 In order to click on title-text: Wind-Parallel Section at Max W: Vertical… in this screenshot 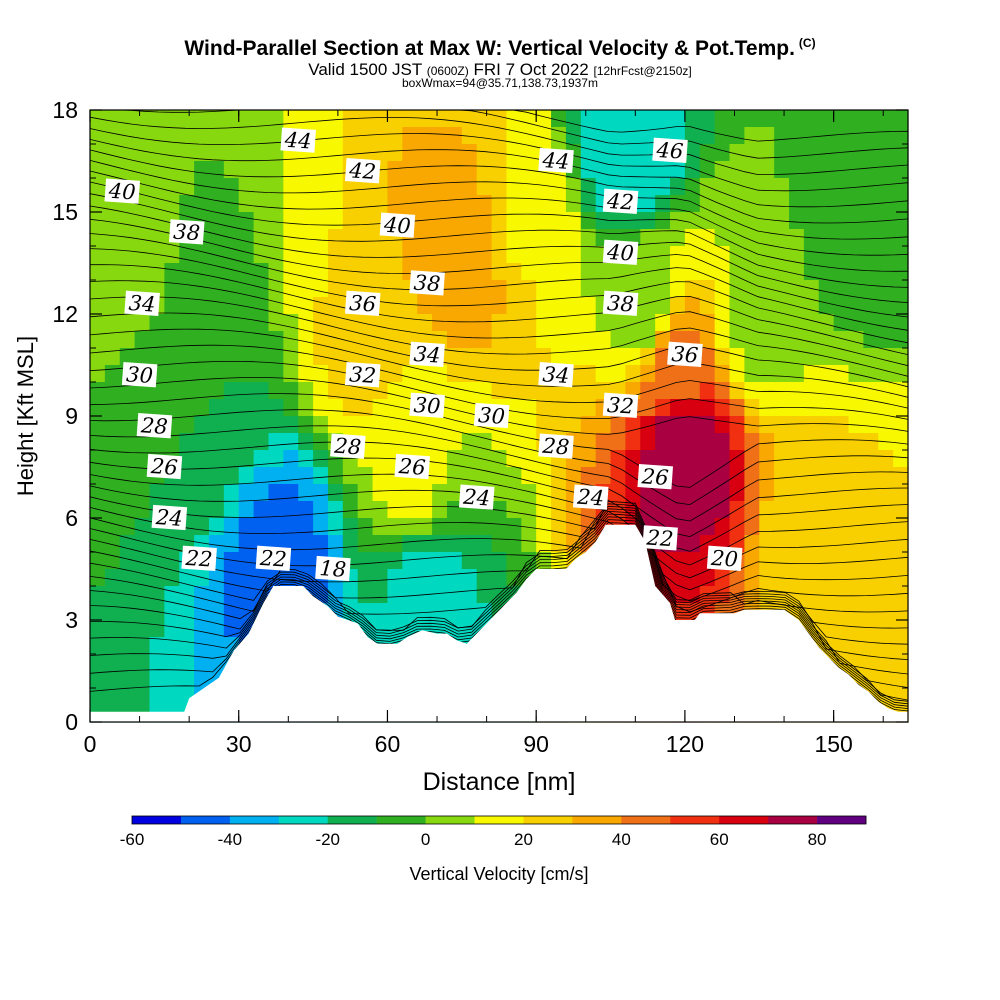, I will do `click(489, 48)`.